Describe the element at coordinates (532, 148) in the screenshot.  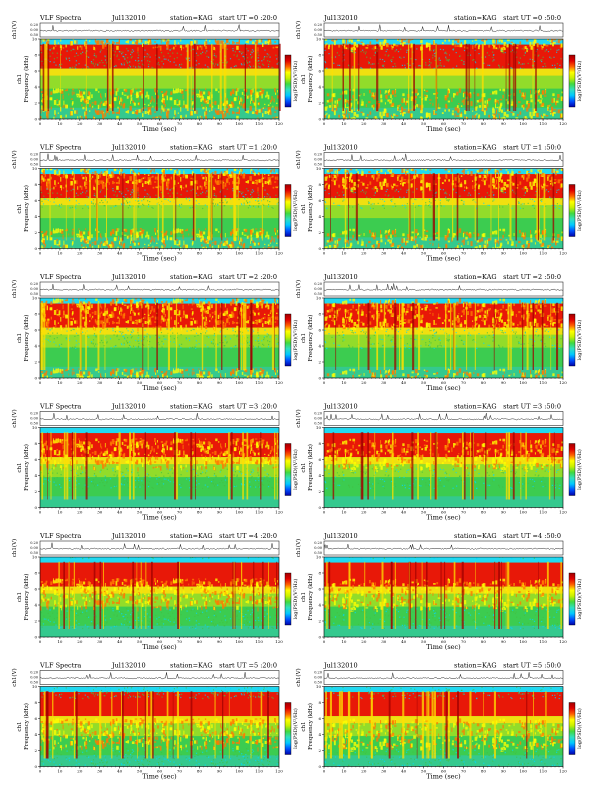
I see `panel-start-time: start UT =1 :50:0` at that location.